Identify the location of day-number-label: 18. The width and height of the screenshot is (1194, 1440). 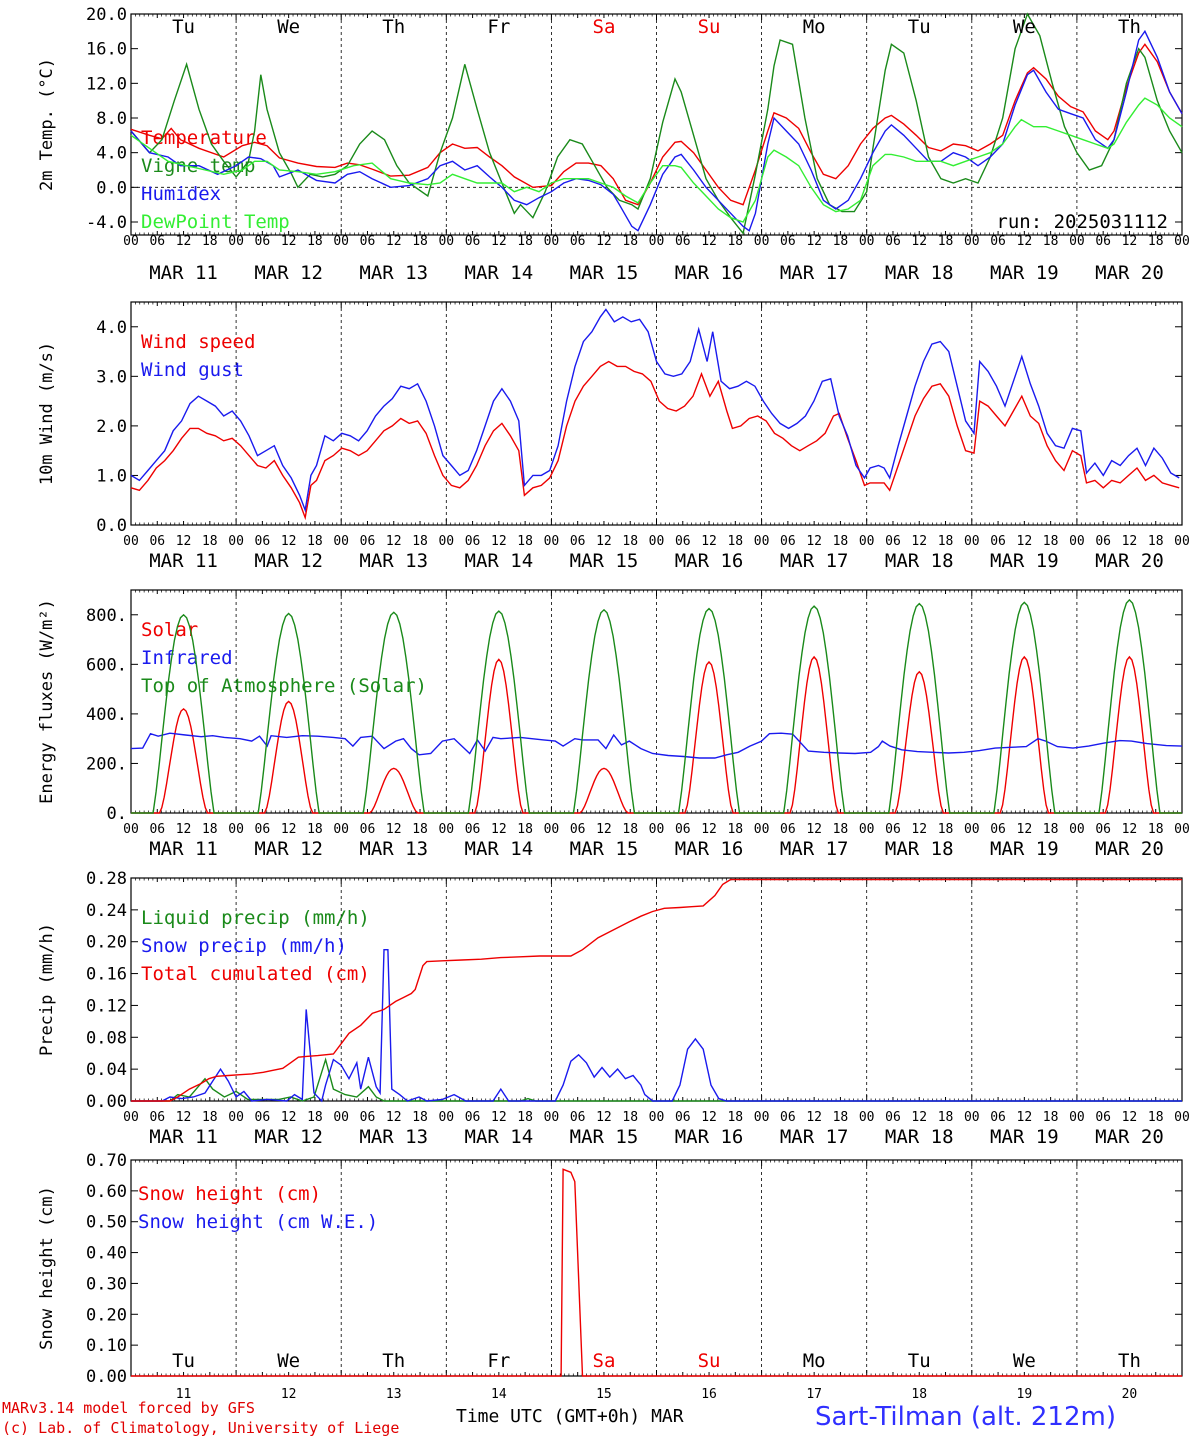
(919, 1394).